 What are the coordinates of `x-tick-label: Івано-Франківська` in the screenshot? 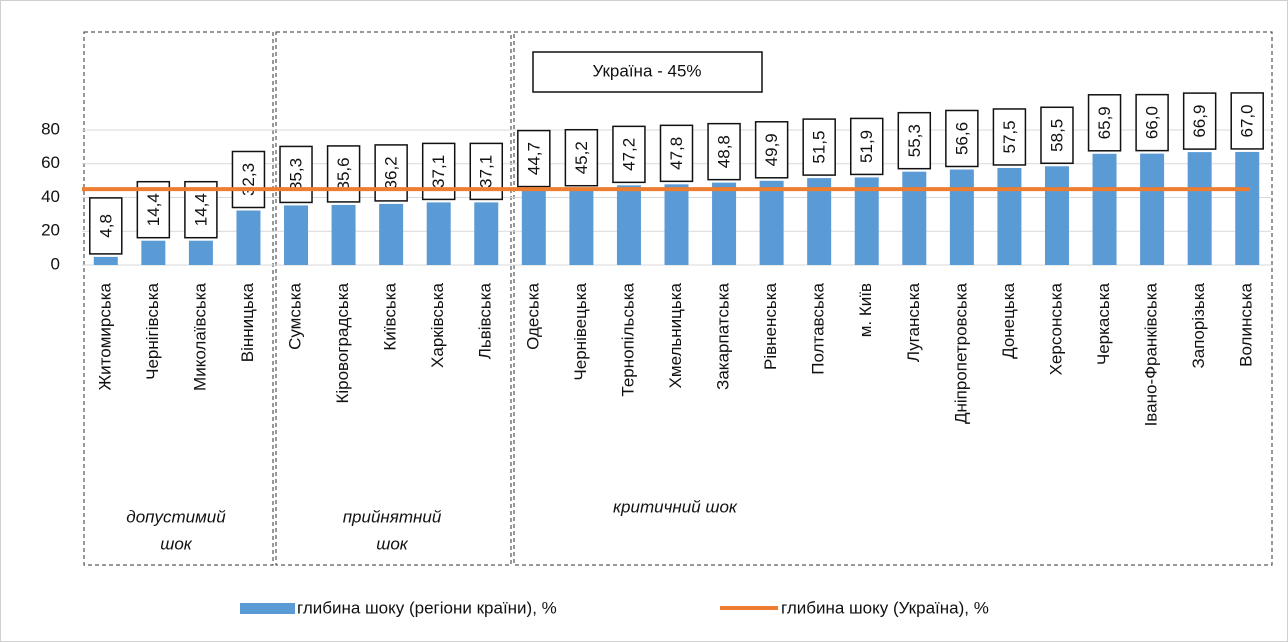 It's located at (1151, 354).